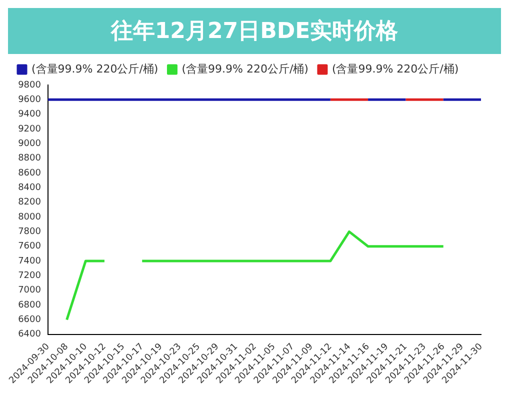 This screenshot has height=400, width=509. What do you see at coordinates (30, 144) in the screenshot?
I see `y-tick-label: 9000` at bounding box center [30, 144].